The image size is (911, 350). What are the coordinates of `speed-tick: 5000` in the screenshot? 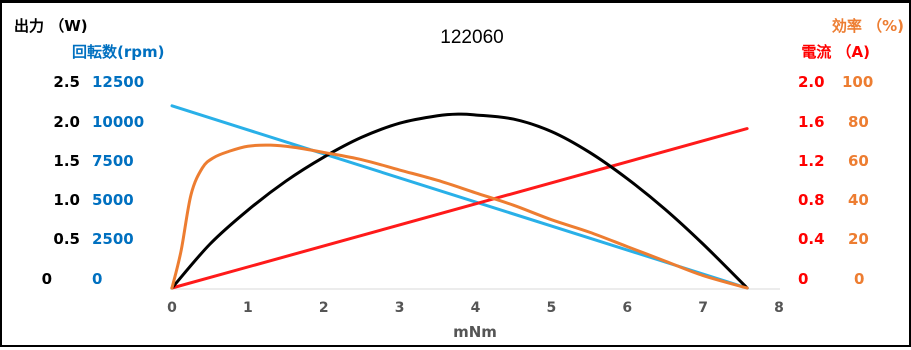 It's located at (113, 200).